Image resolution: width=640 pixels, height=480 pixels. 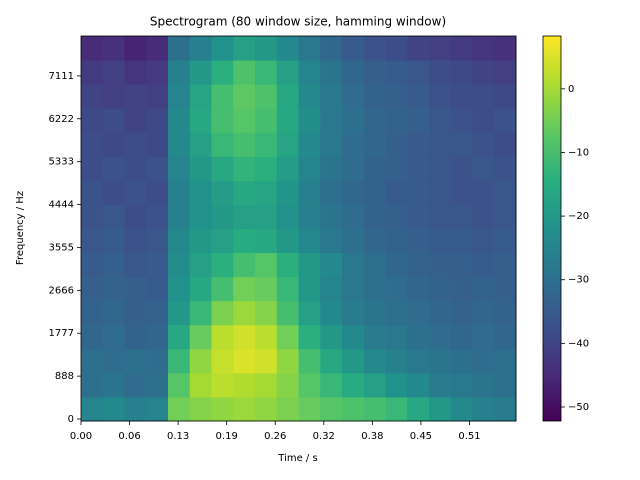 I want to click on x-tick-label: 0.51, so click(x=469, y=436).